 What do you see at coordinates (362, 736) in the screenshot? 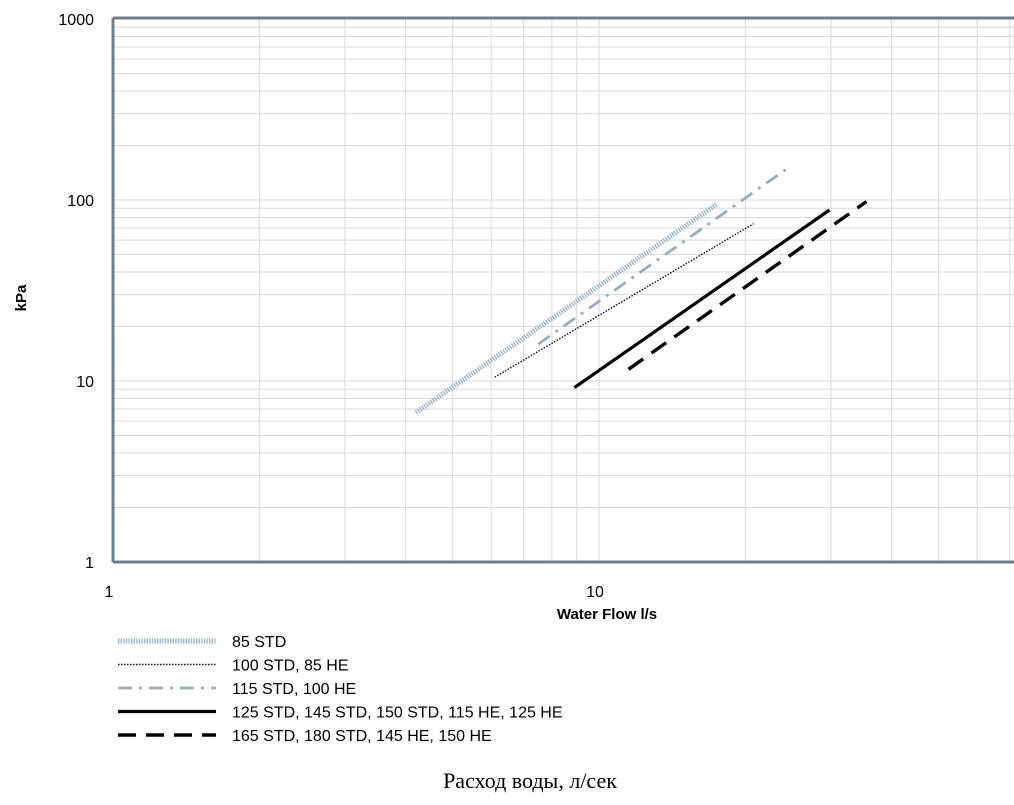
I see `legend-label-5: 165 STD, 180 STD, 145 HE, 150 HE` at bounding box center [362, 736].